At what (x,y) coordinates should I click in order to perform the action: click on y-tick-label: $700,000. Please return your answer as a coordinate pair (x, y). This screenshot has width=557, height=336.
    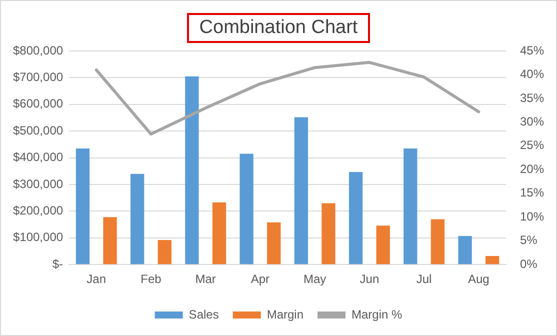
    Looking at the image, I should click on (38, 77).